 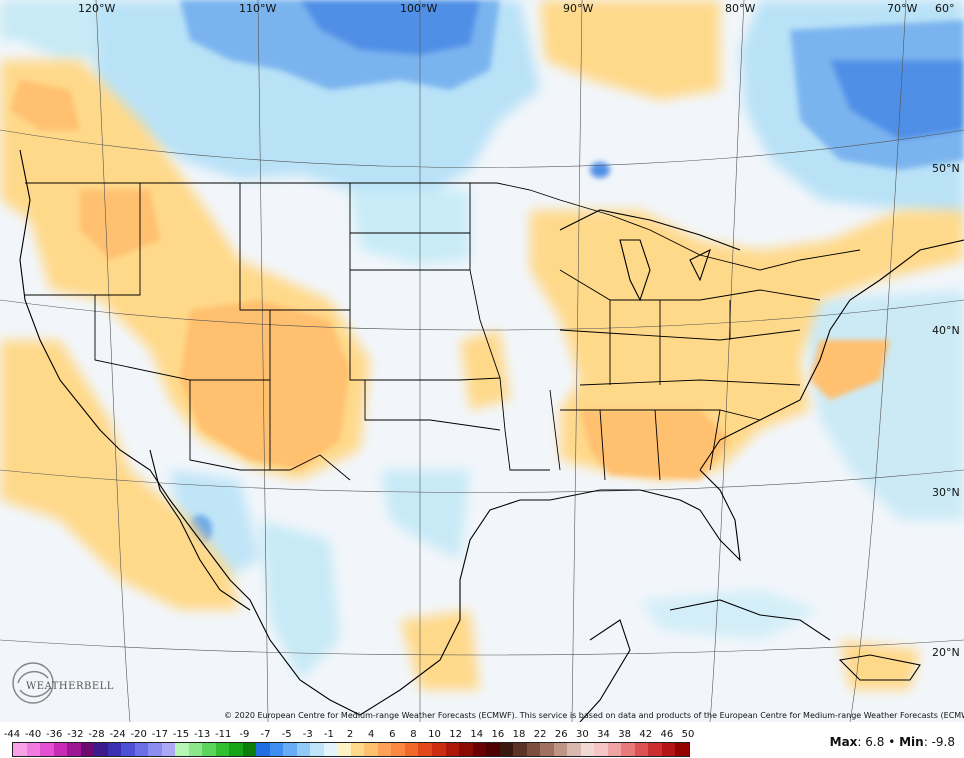 What do you see at coordinates (181, 734) in the screenshot?
I see `legend-tick-label: -15` at bounding box center [181, 734].